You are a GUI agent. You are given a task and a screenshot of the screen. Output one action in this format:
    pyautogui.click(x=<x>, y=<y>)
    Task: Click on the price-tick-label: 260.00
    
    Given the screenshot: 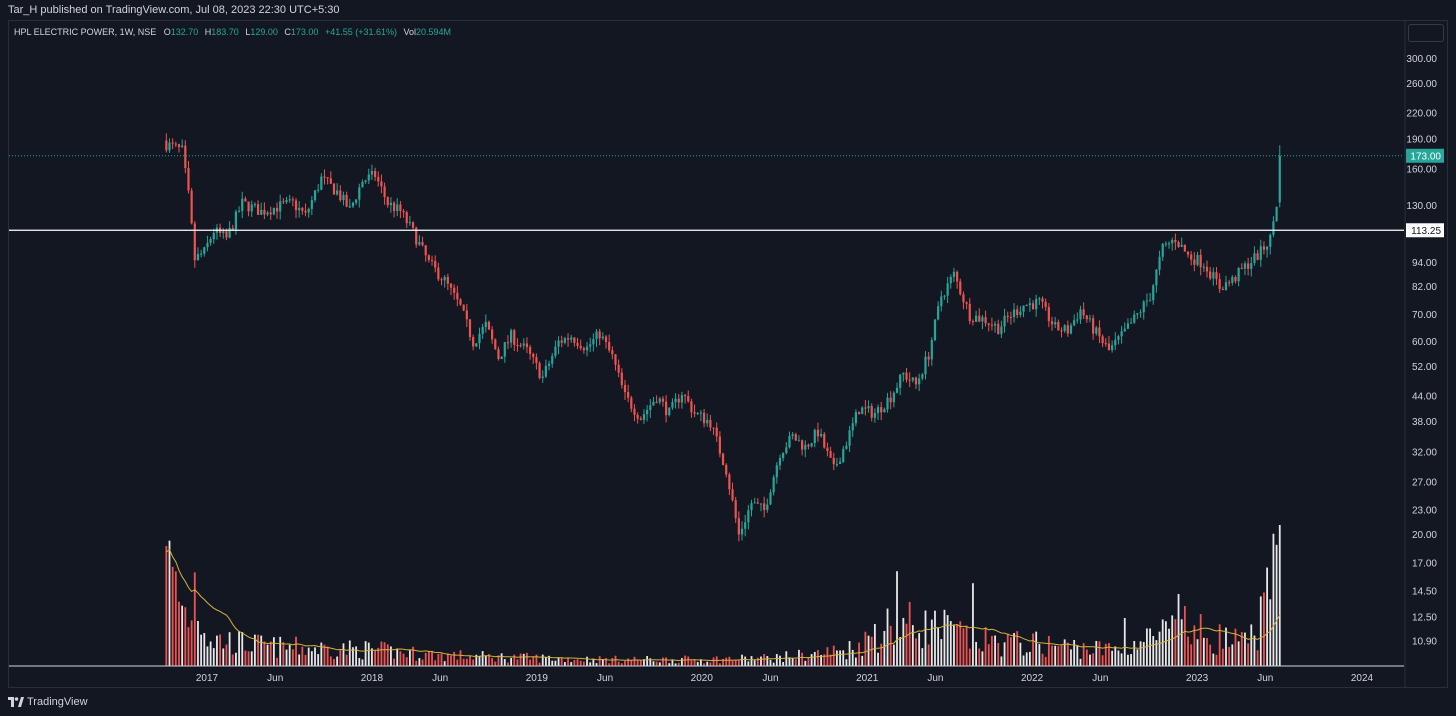 What is the action you would take?
    pyautogui.click(x=1421, y=84)
    